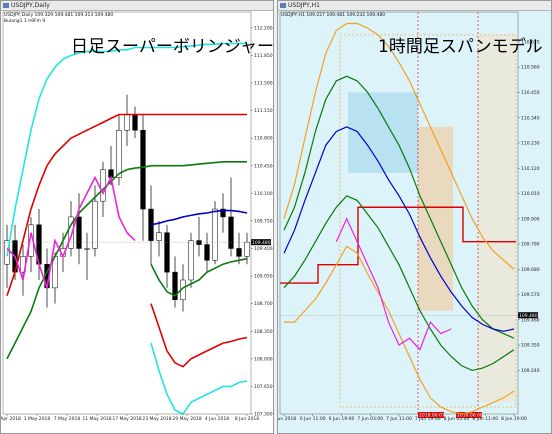  I want to click on y-tick-label: 109.240, so click(530, 371).